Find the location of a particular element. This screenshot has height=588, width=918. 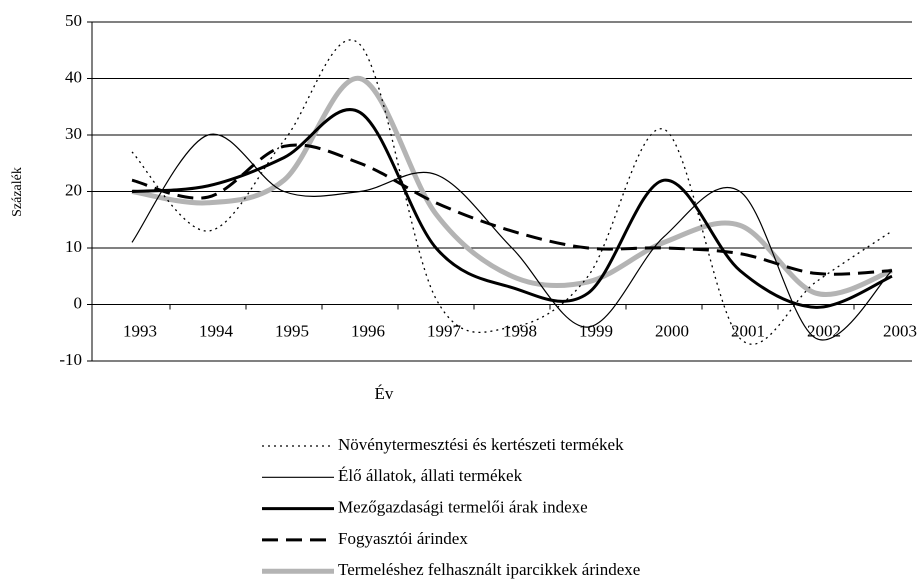

x-tick-label: 1994 is located at coordinates (216, 330).